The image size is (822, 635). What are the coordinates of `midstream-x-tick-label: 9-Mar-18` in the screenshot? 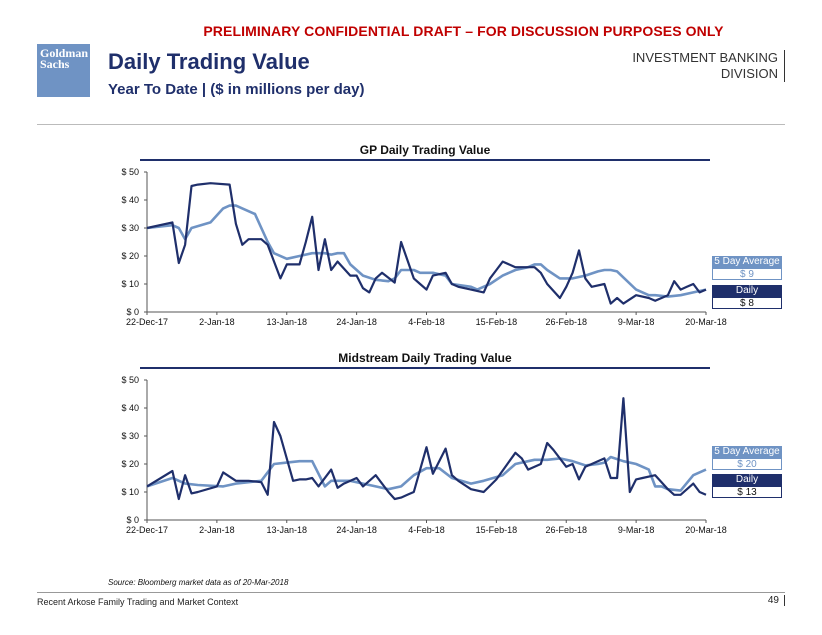 It's located at (636, 530).